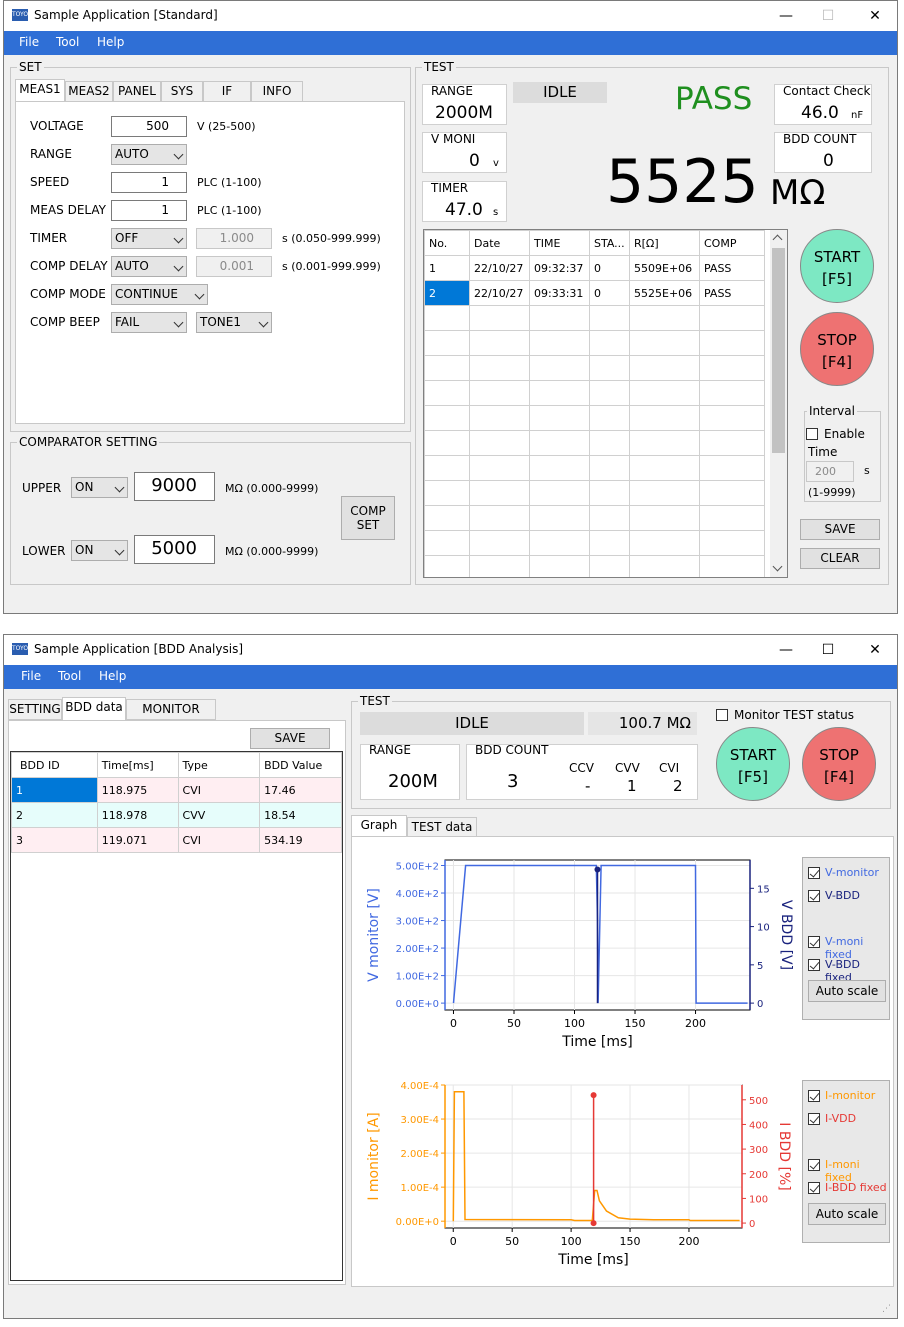 Image resolution: width=904 pixels, height=1327 pixels. What do you see at coordinates (886, 1309) in the screenshot?
I see `resize-grip-icon: ⋰` at bounding box center [886, 1309].